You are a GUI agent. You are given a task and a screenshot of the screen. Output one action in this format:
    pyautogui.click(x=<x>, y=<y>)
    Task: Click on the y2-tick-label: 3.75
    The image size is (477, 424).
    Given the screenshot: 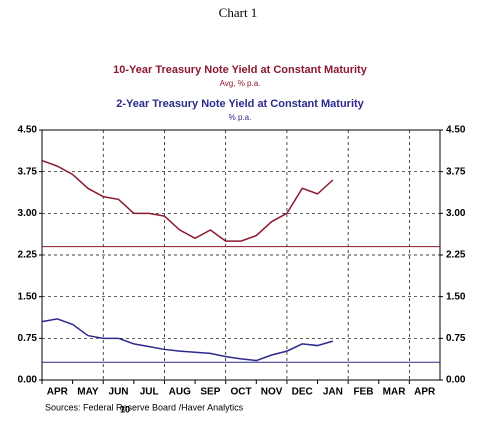 What is the action you would take?
    pyautogui.click(x=456, y=171)
    